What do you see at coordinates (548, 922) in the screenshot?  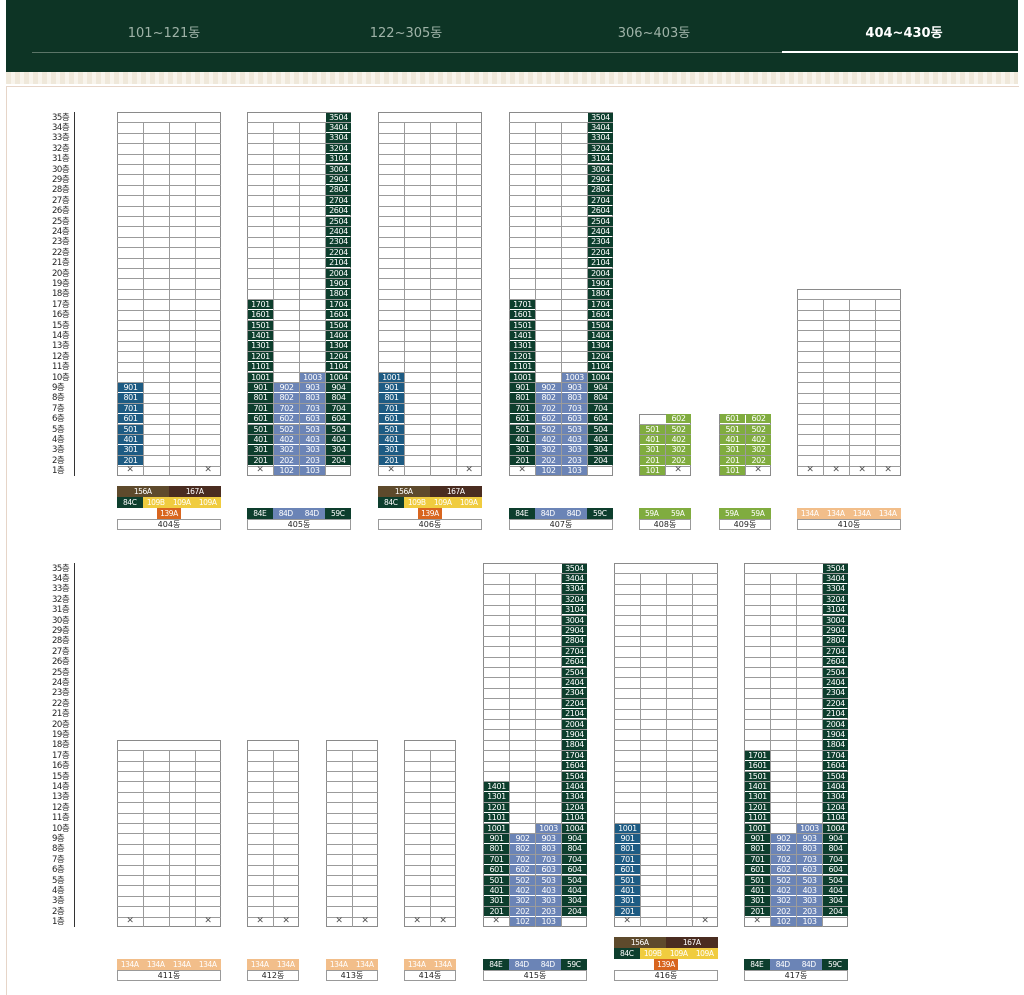 I see `unit-cell: 103` at bounding box center [548, 922].